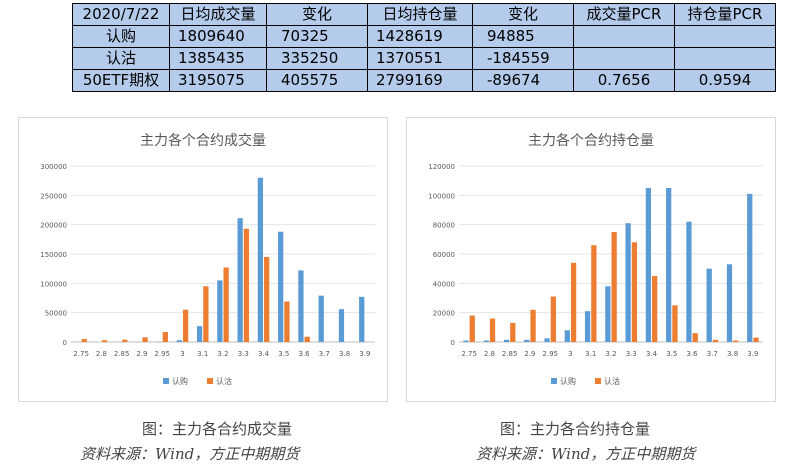 This screenshot has height=472, width=798. Describe the element at coordinates (510, 354) in the screenshot. I see `x-tick-label: 2.85` at that location.